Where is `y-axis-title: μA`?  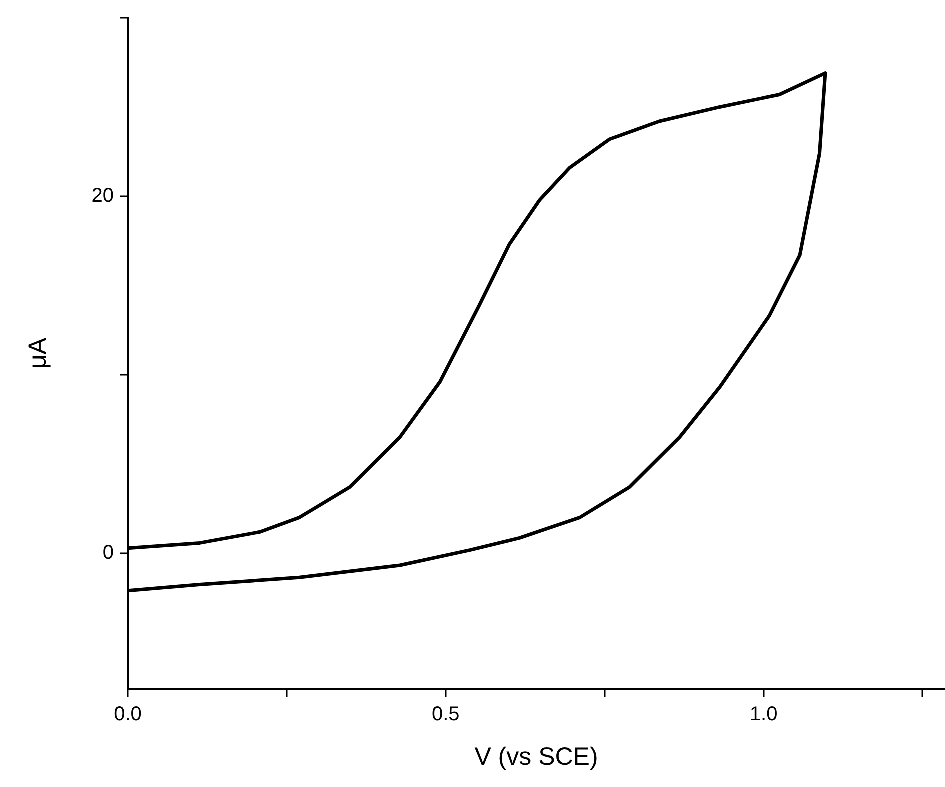
y-axis-title: μA is located at coordinates (38, 354).